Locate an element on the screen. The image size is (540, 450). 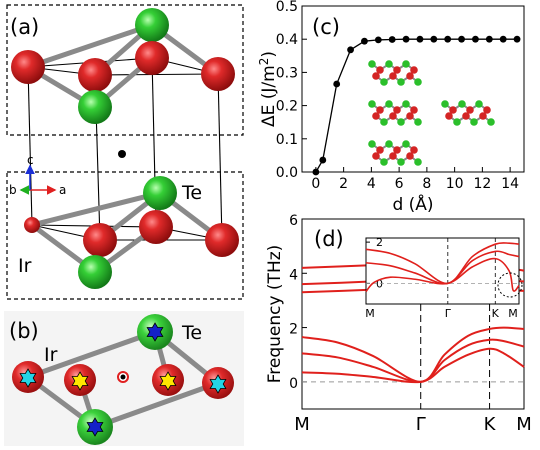
y-tick-label: 0.0 is located at coordinates (287, 173).